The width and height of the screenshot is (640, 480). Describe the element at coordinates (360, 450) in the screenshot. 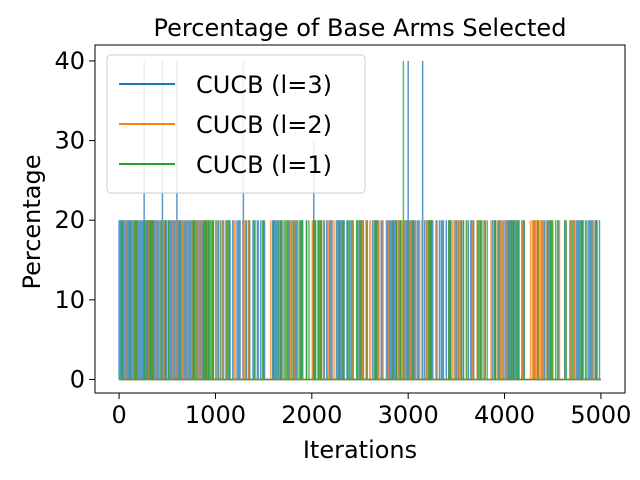

I see `x-axis-label: Iterations` at that location.